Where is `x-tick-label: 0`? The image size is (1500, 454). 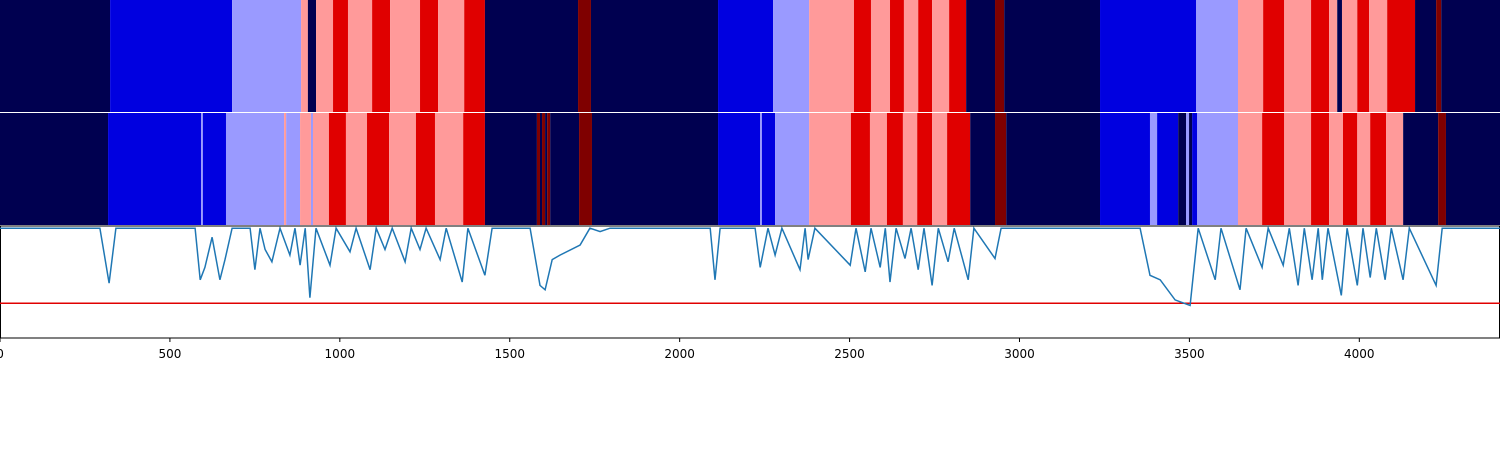 x-tick-label: 0 is located at coordinates (2, 354).